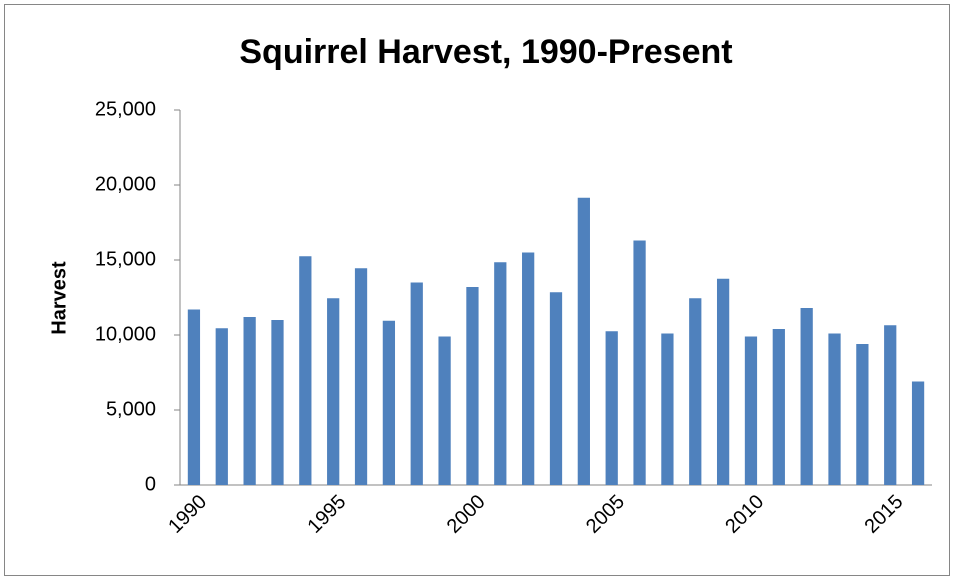 The width and height of the screenshot is (956, 580). Describe the element at coordinates (125, 259) in the screenshot. I see `y-tick-label: 15,000` at that location.